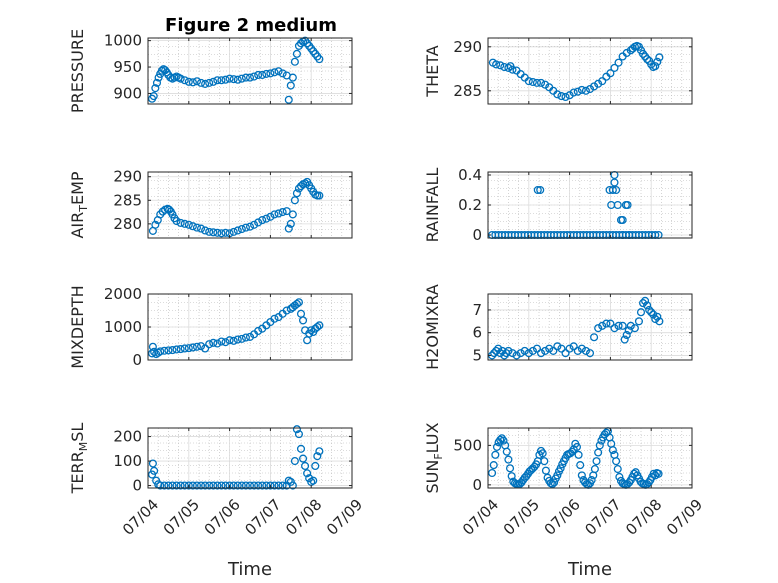  What do you see at coordinates (643, 517) in the screenshot?
I see `x-tick-label: 07/08` at bounding box center [643, 517].